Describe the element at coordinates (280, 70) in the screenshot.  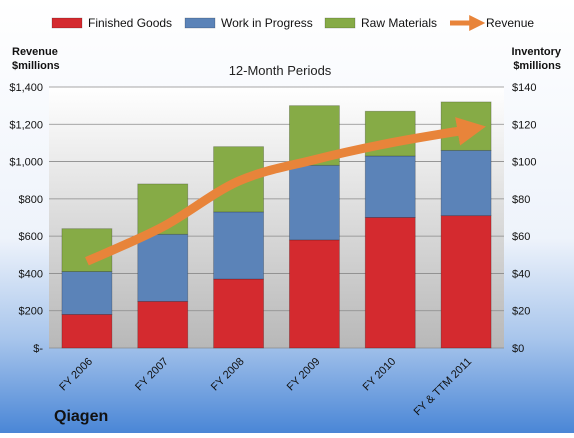
I see `chart-title: 12-Month Periods` at that location.